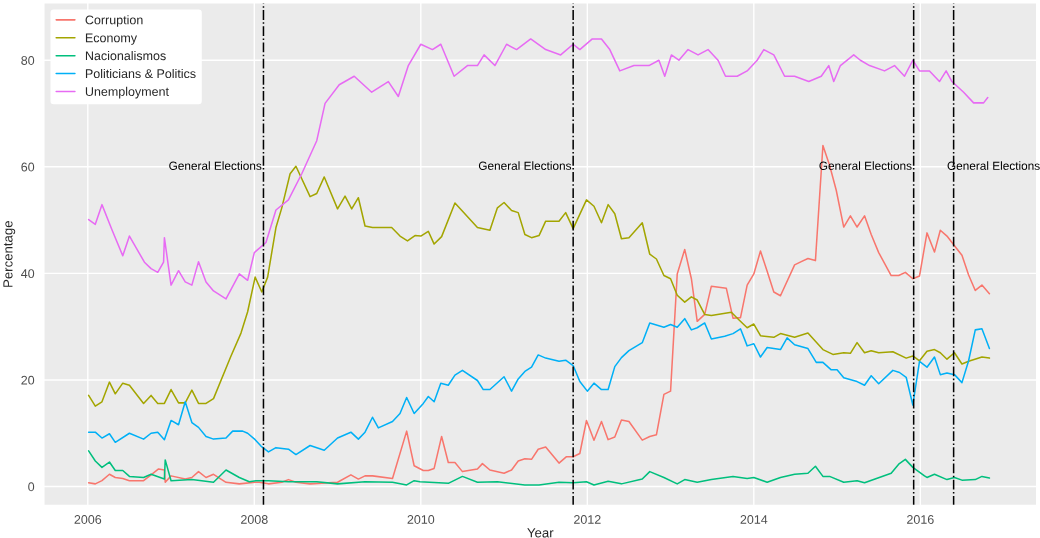  What do you see at coordinates (587, 519) in the screenshot?
I see `x-tick-label: 2012` at bounding box center [587, 519].